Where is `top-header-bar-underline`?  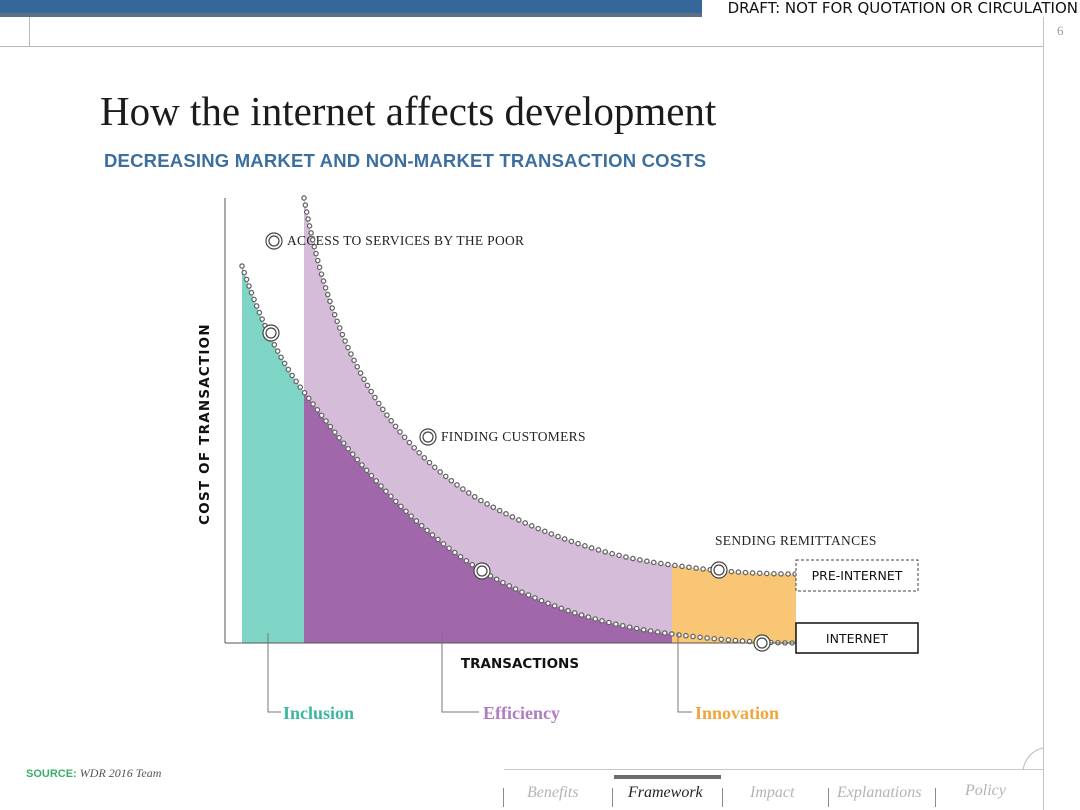
top-header-bar-underline is located at coordinates (351, 15).